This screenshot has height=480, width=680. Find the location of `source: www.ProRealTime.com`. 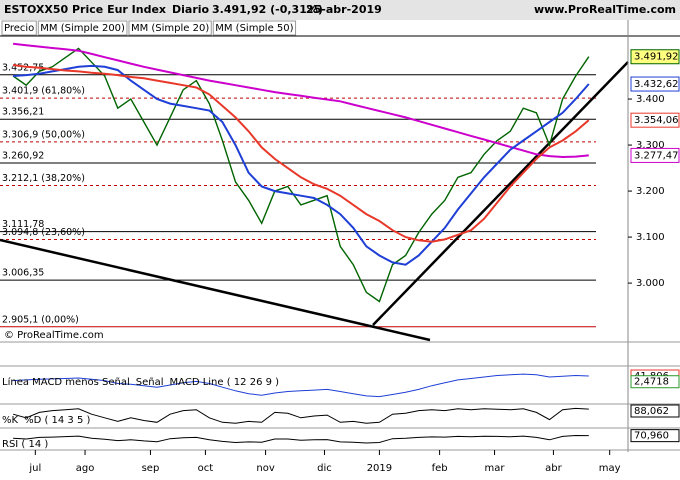

source: www.ProRealTime.com is located at coordinates (605, 9).